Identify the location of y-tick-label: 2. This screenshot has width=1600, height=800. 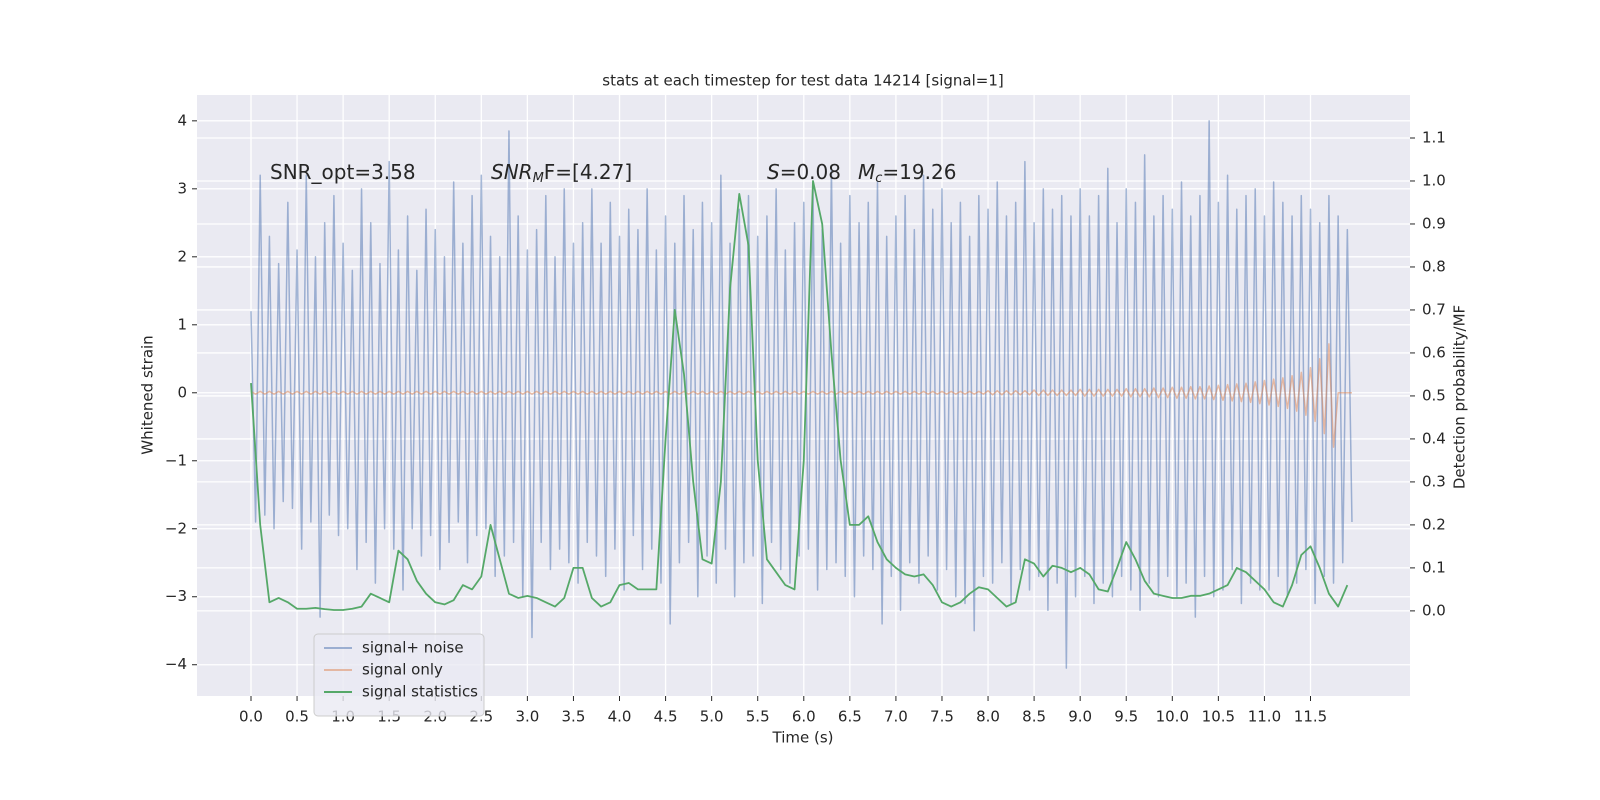
(182, 256).